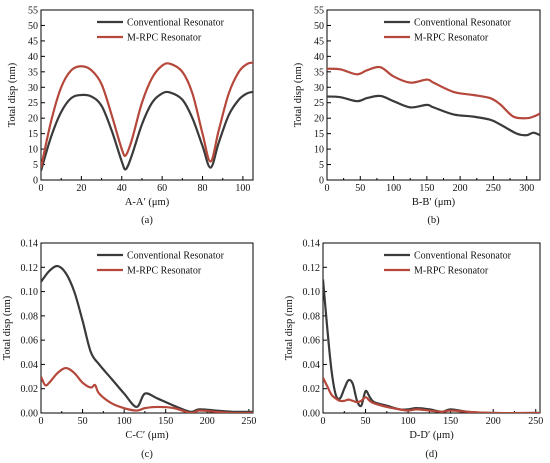 The image size is (550, 463). What do you see at coordinates (434, 202) in the screenshot?
I see `x-axis-label: B-B′ (μm)` at bounding box center [434, 202].